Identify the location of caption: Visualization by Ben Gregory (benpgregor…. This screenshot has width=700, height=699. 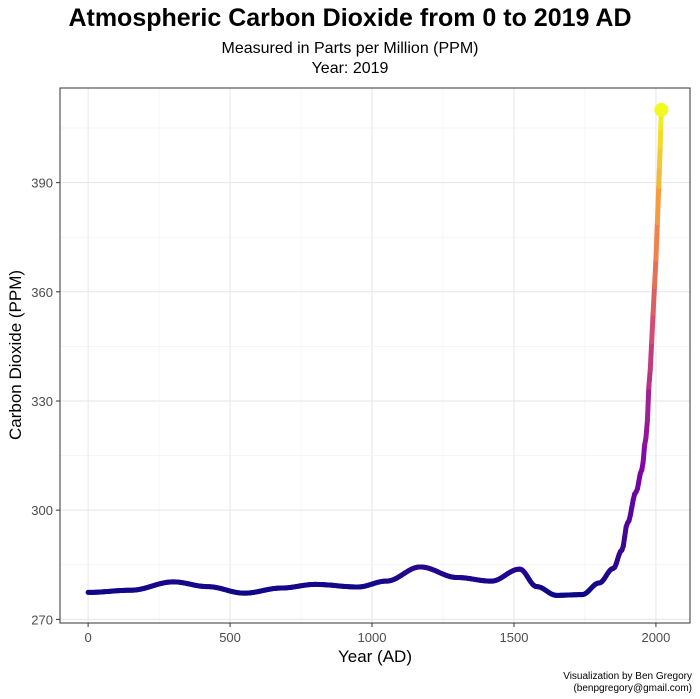
(627, 683).